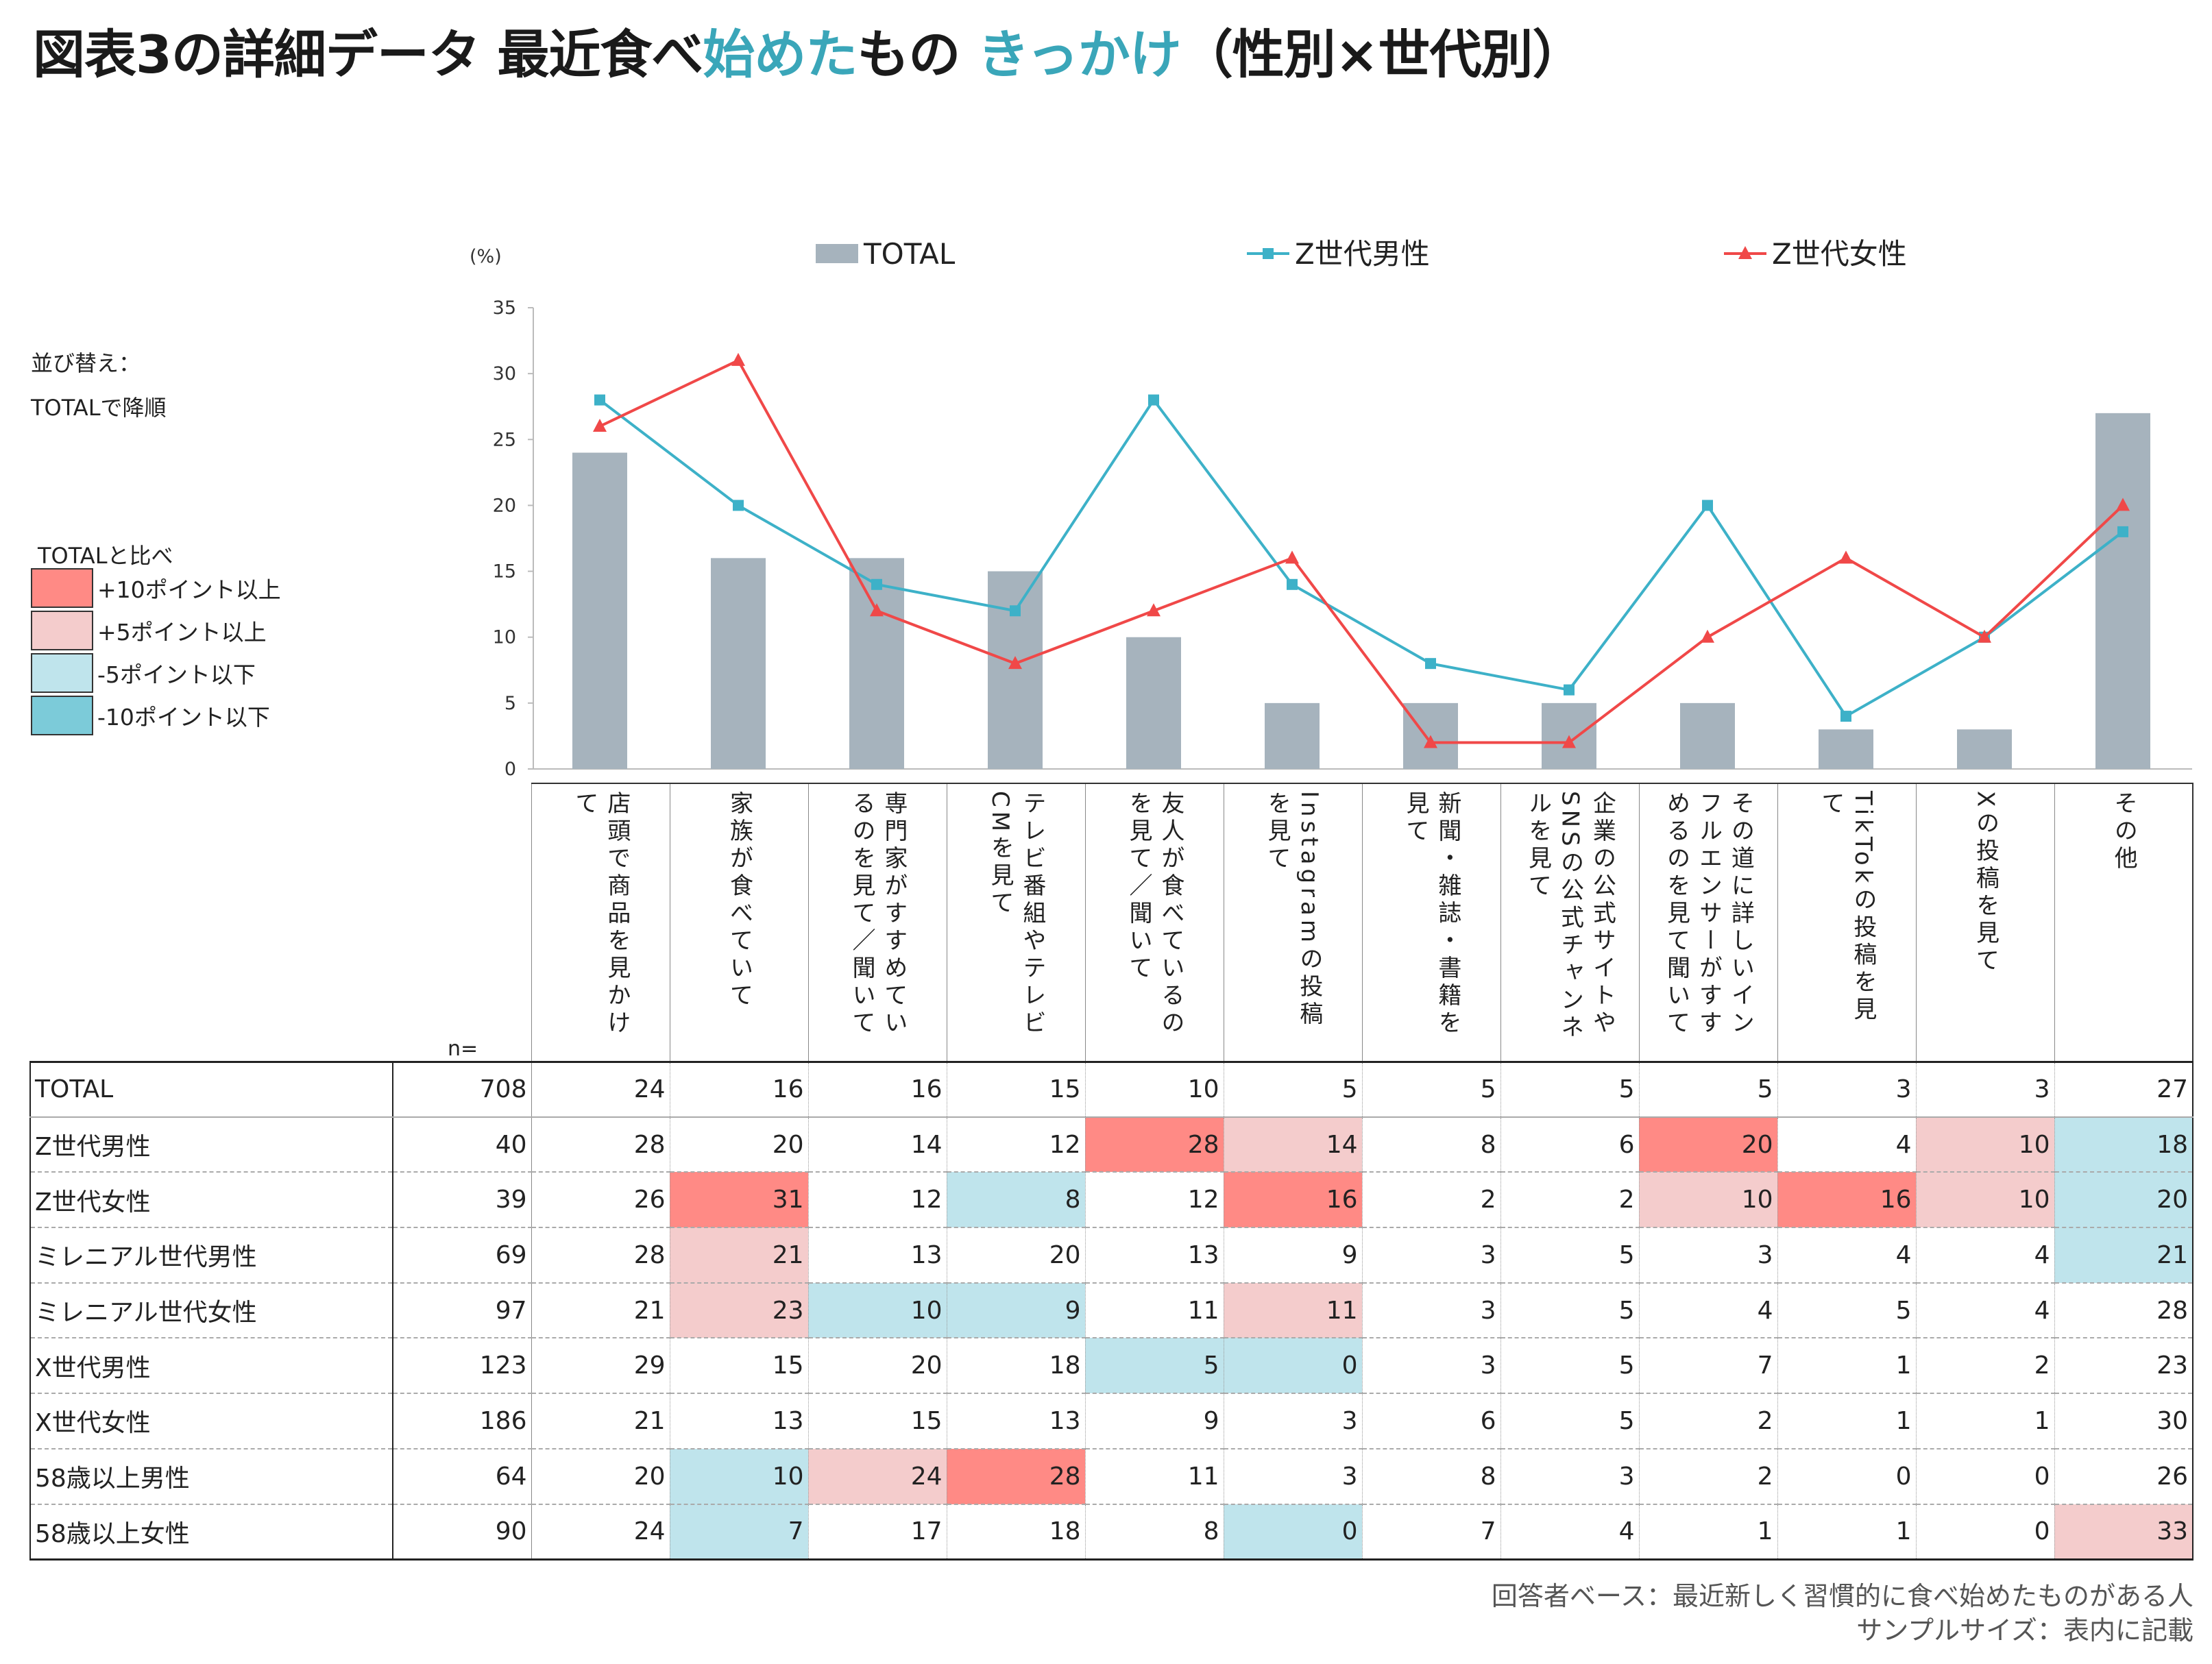  I want to click on n-header: n=, so click(463, 1049).